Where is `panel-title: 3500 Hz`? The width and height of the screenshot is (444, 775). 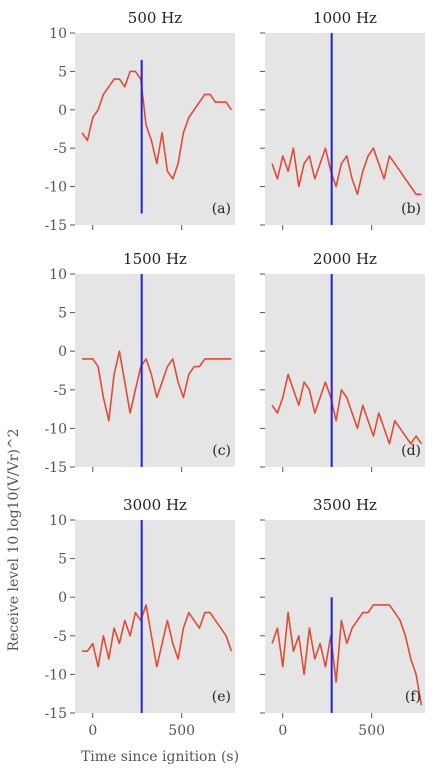 panel-title: 3500 Hz is located at coordinates (345, 505).